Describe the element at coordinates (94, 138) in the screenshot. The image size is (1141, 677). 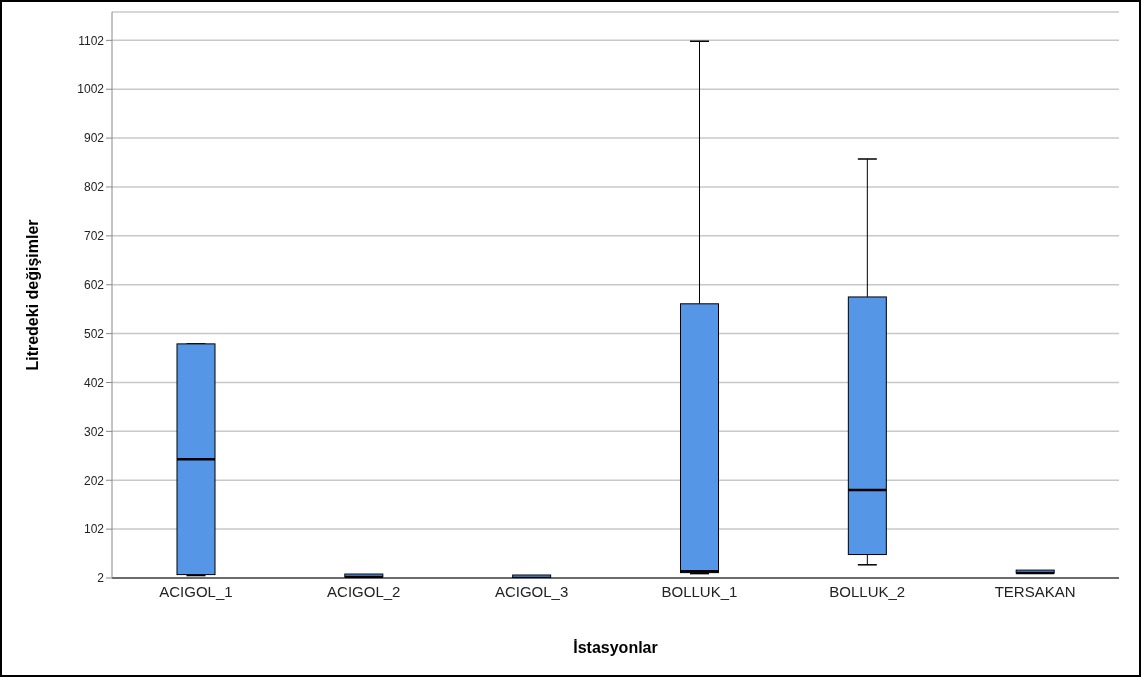
I see `y-tick-label: 902` at that location.